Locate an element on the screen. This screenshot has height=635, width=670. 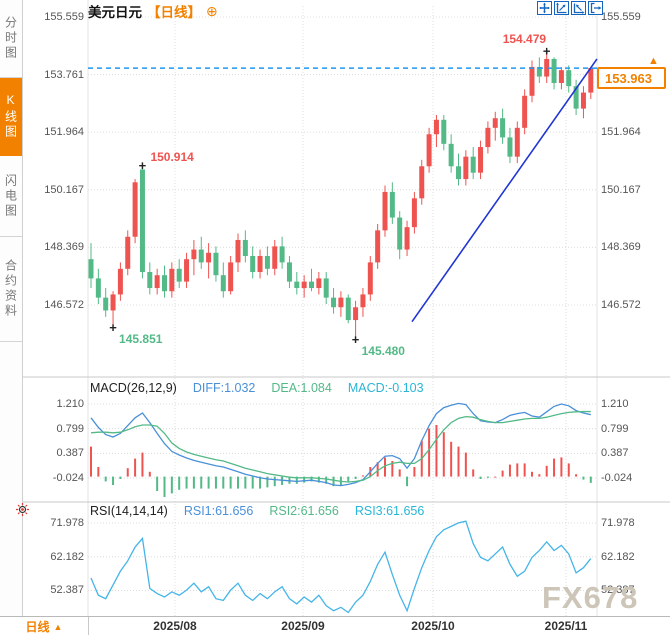
price-annotation: 145.480 is located at coordinates (383, 350).